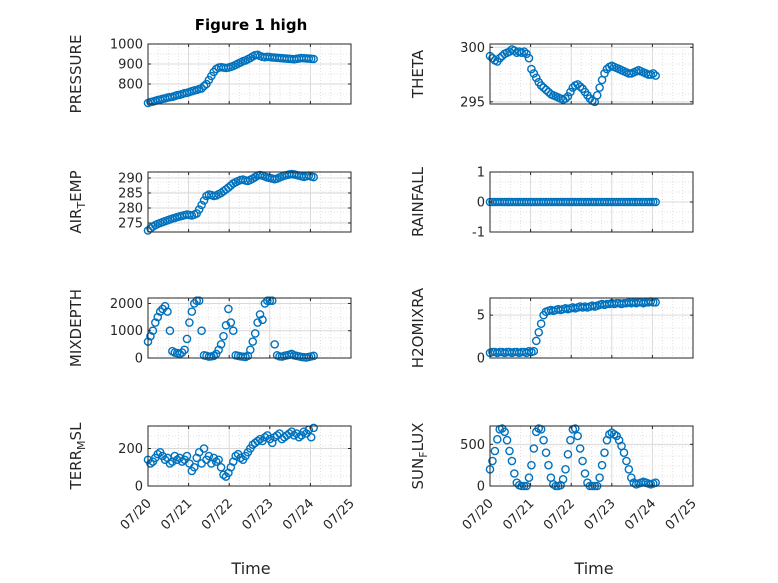 This screenshot has width=778, height=583. Describe the element at coordinates (77, 456) in the screenshot. I see `y-axis-label: TERRMSL` at that location.